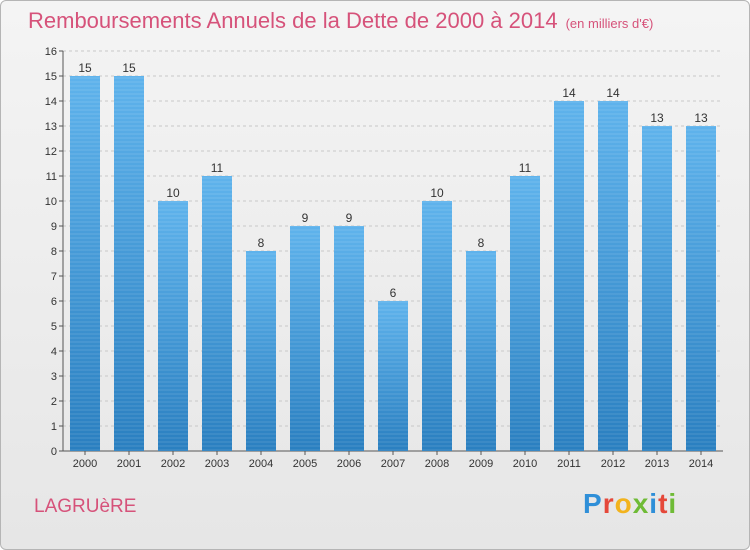  Describe the element at coordinates (51, 152) in the screenshot. I see `y-tick-label: 12` at that location.